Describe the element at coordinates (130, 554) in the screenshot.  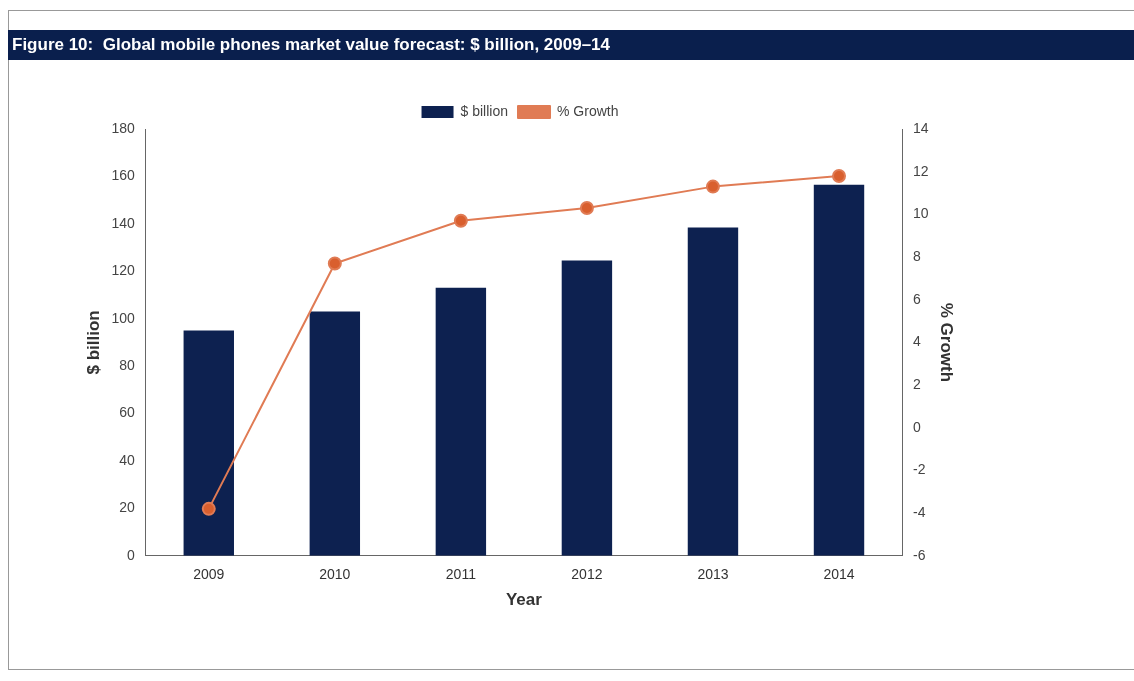
I see `y-tick-label: 0` at that location.